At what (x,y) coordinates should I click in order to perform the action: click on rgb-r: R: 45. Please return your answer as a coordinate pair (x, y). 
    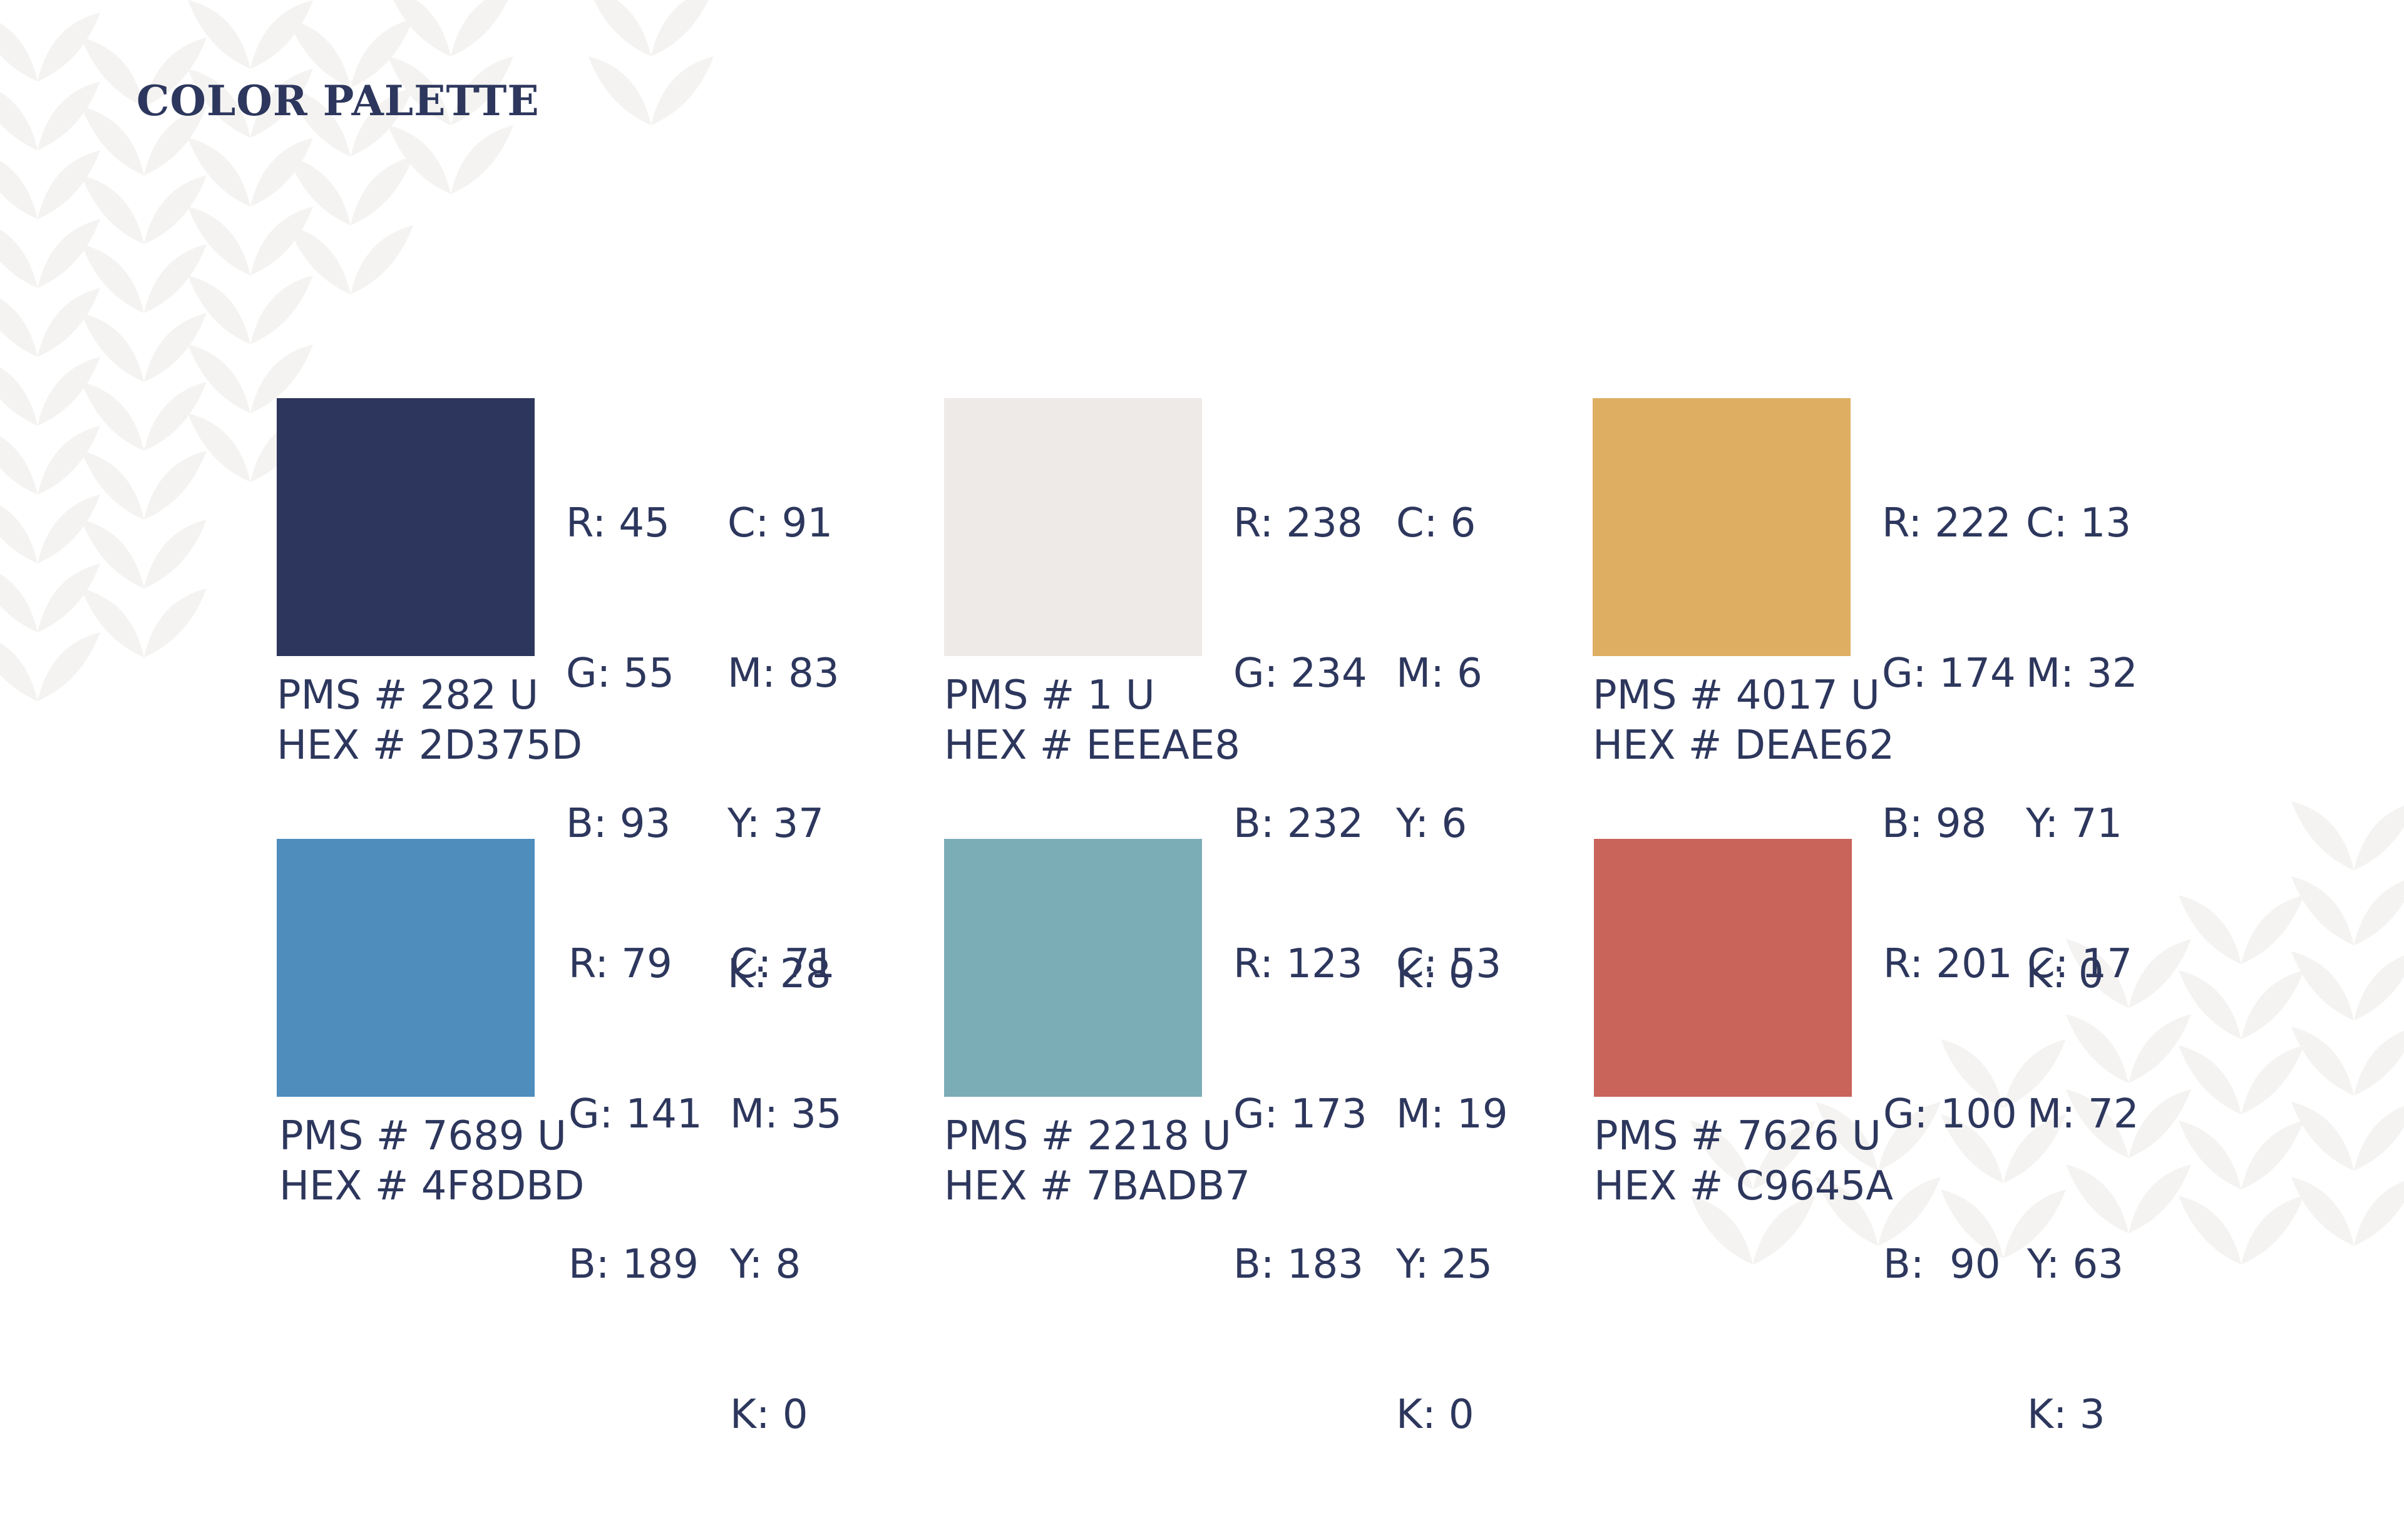
    Looking at the image, I should click on (618, 523).